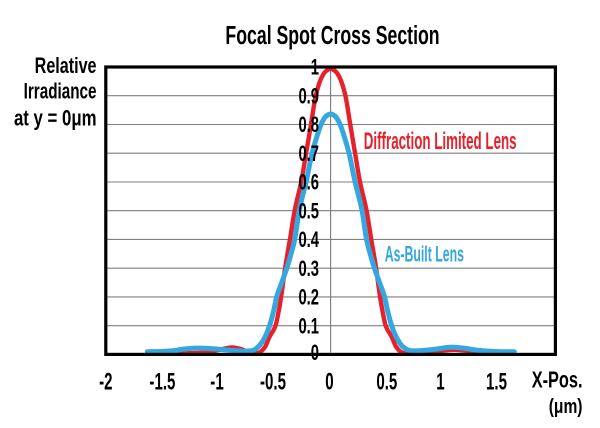 The width and height of the screenshot is (600, 428). Describe the element at coordinates (566, 406) in the screenshot. I see `svg-text: (μm)` at that location.